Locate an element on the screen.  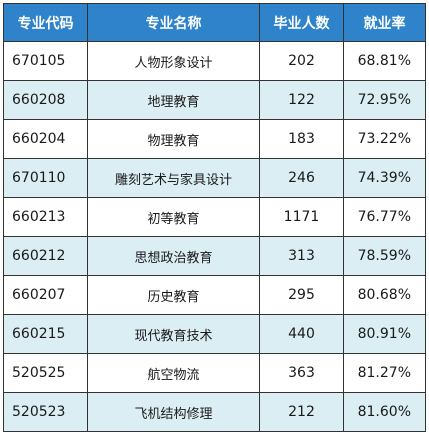
header-graduate-count: 毕业人数 is located at coordinates (301, 22).